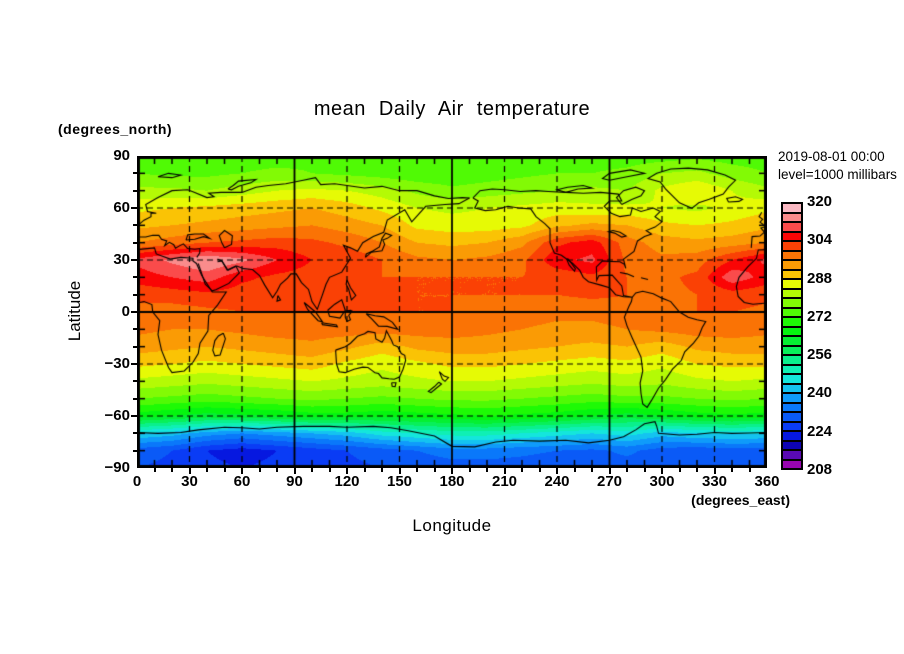  I want to click on y-tick-label: 90, so click(121, 155).